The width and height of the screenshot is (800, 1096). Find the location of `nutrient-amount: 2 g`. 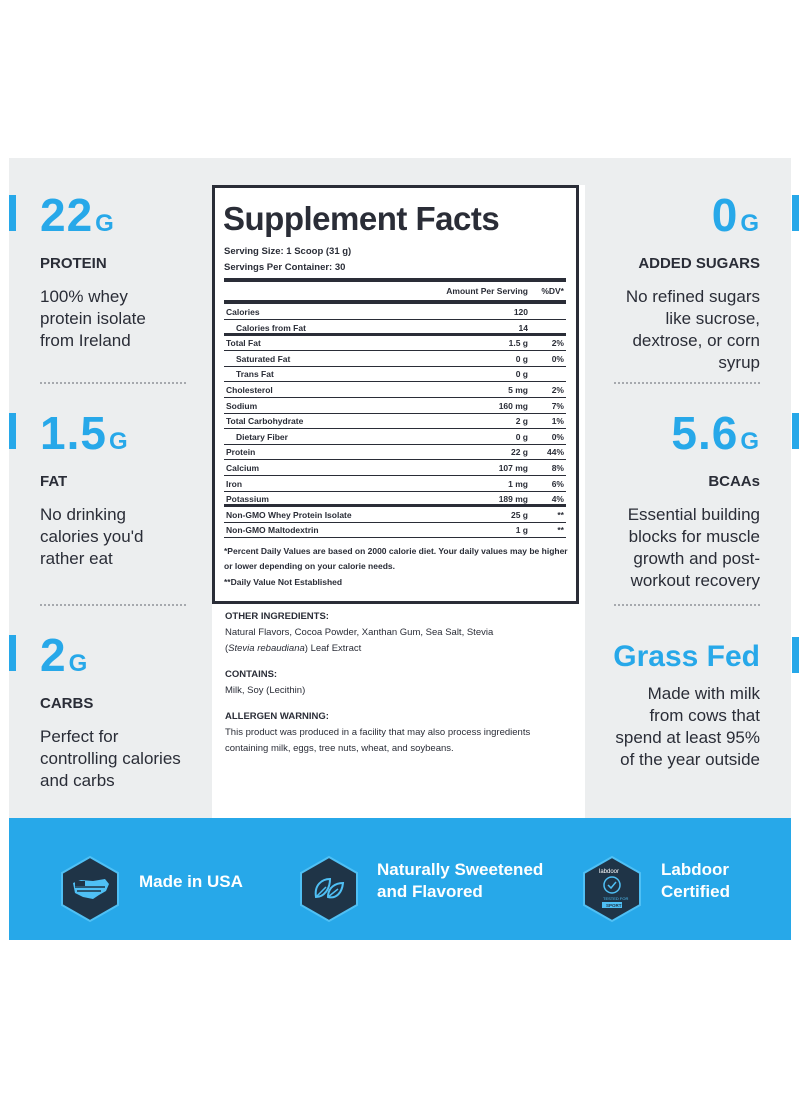

nutrient-amount: 2 g is located at coordinates (521, 421).